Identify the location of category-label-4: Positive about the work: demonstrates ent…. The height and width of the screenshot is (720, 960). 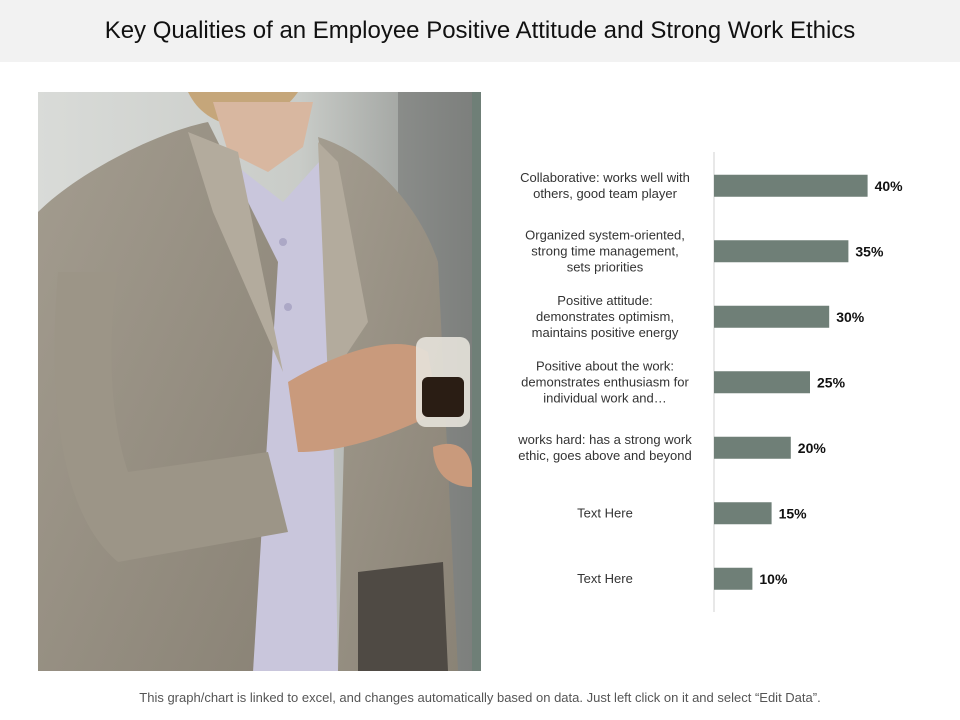
(605, 381).